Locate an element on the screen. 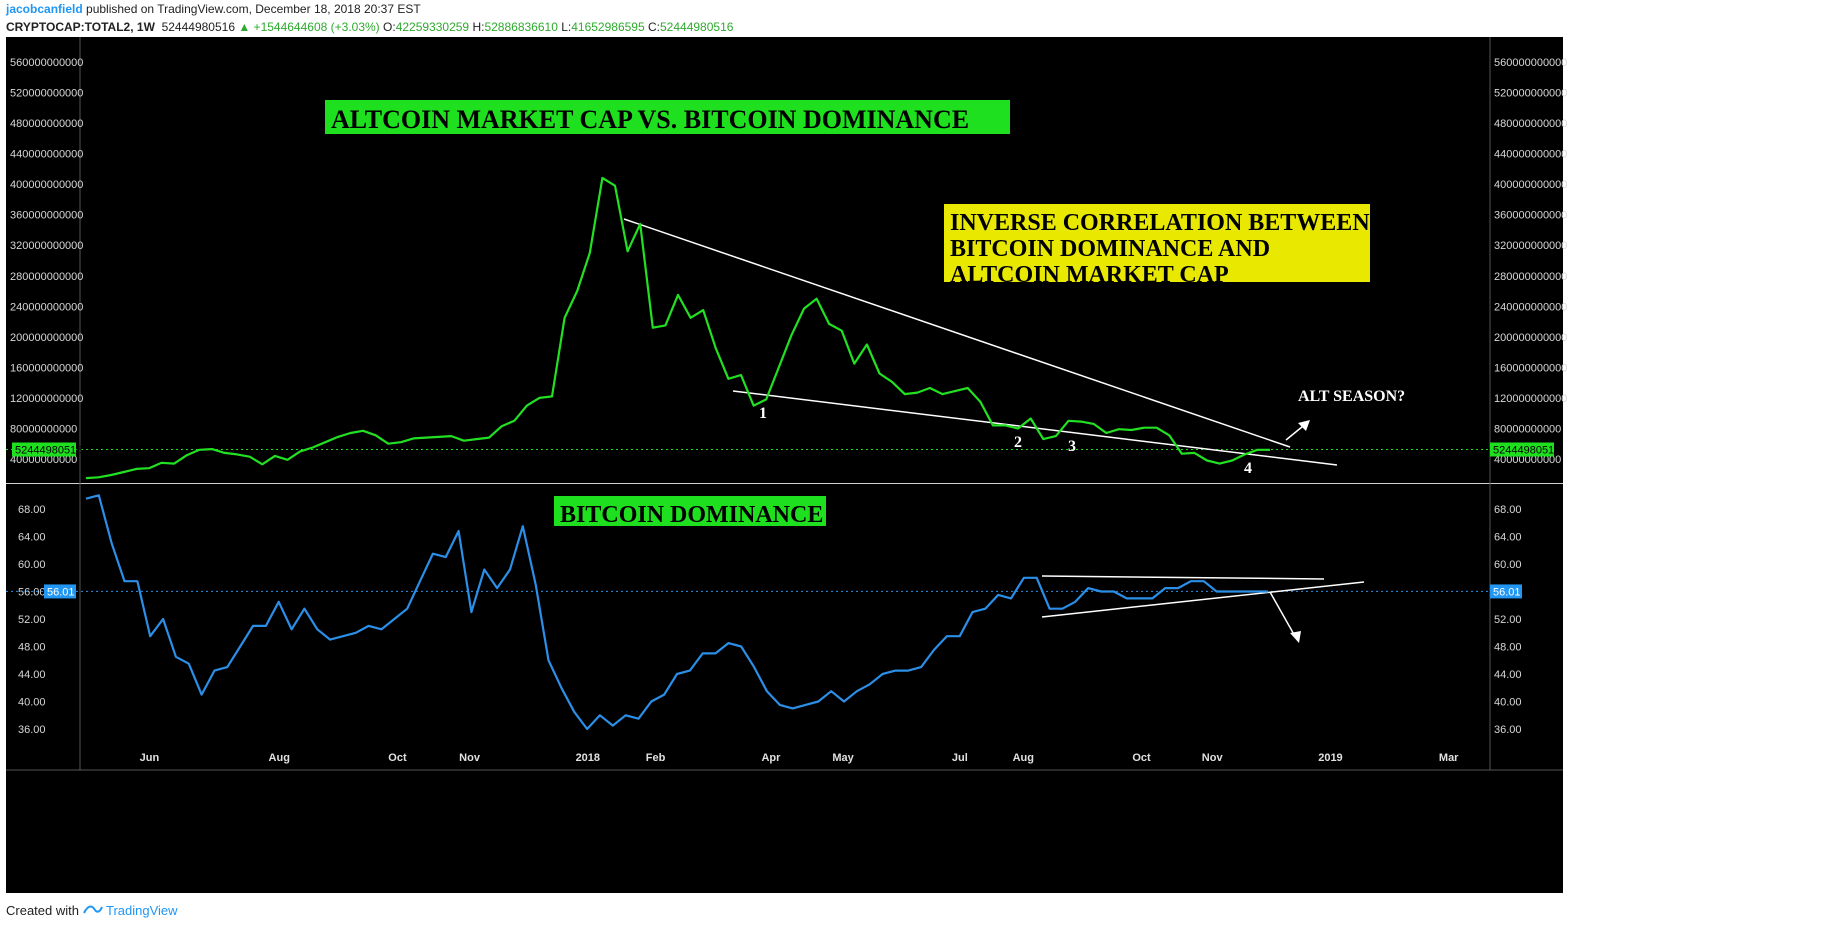  y-tick-left-alt: 360000000000 is located at coordinates (46, 216).